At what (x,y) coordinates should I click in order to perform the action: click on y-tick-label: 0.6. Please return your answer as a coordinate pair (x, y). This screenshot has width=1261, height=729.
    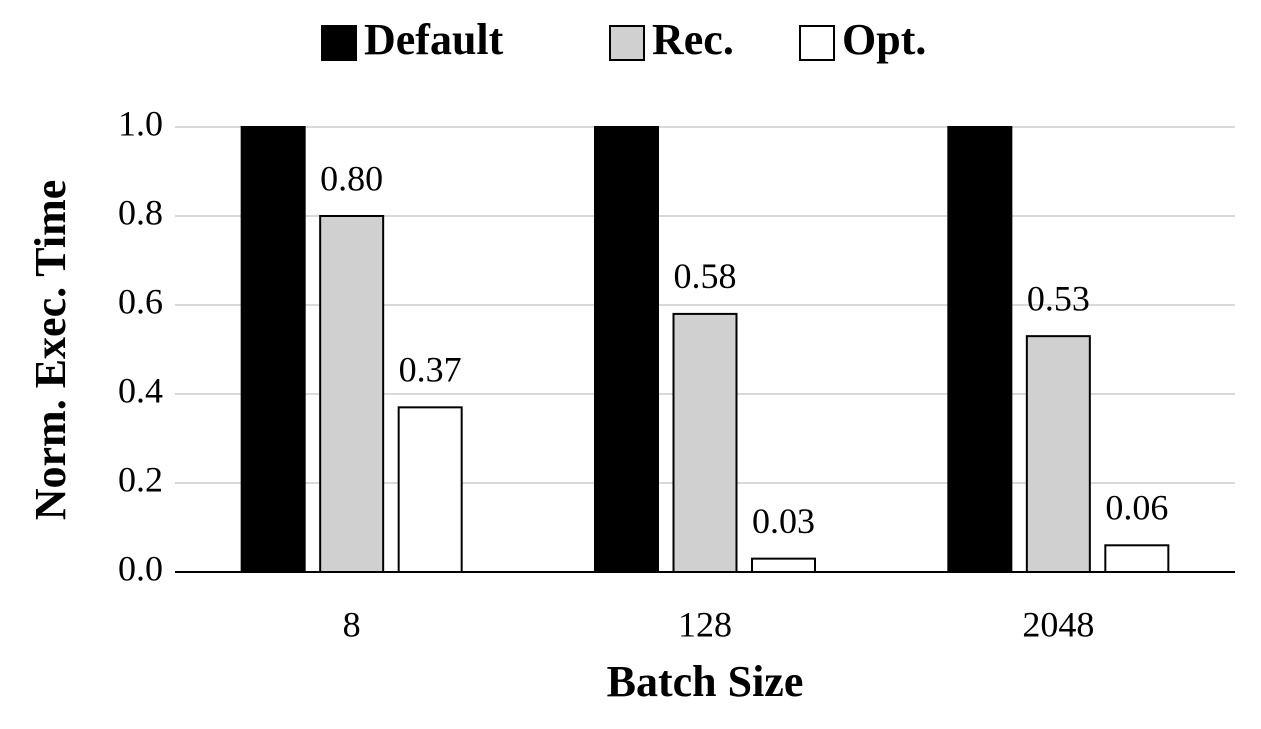
    Looking at the image, I should click on (140, 301).